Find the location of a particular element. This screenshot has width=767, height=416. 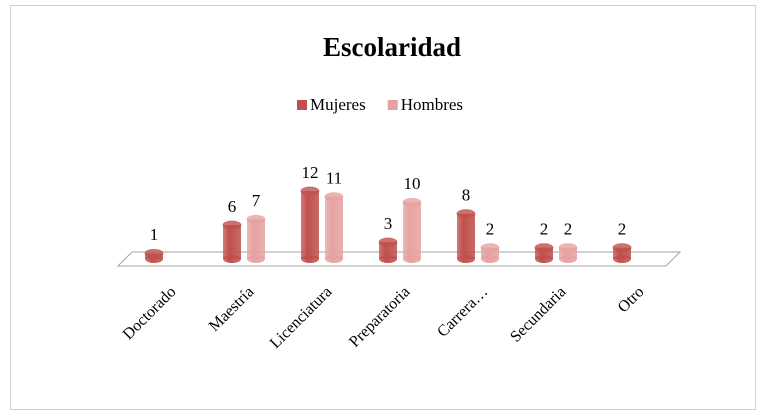

data-label: 8 is located at coordinates (466, 195).